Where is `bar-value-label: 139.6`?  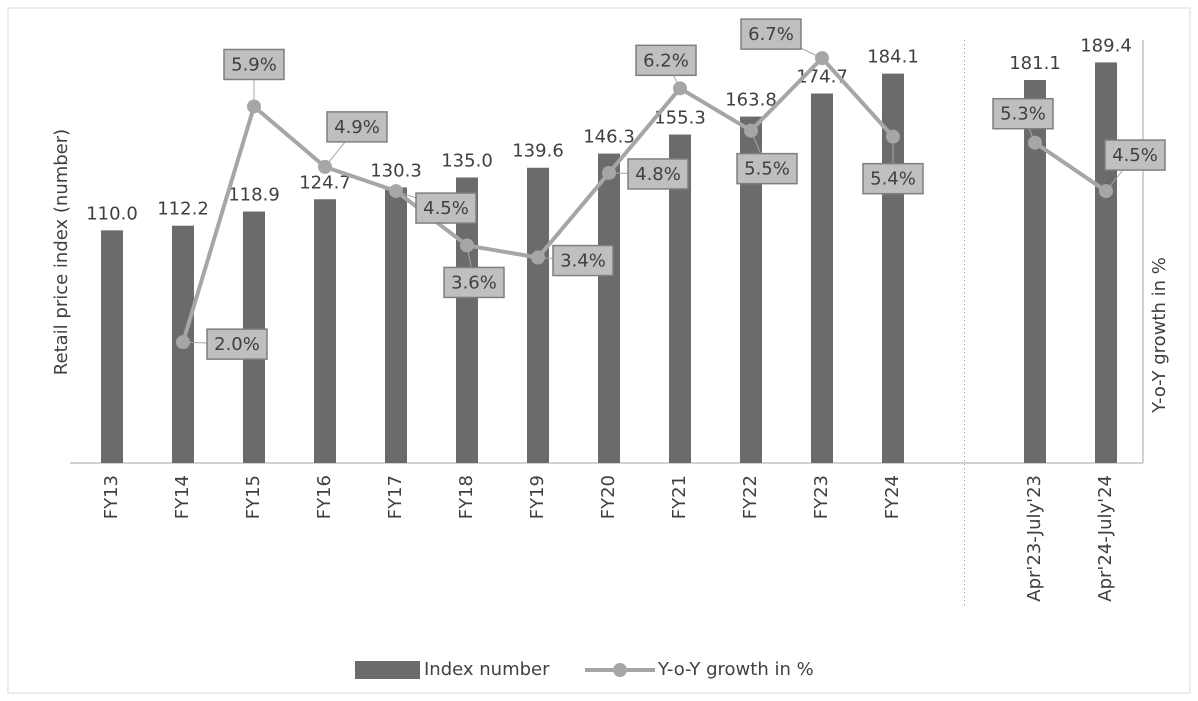
bar-value-label: 139.6 is located at coordinates (538, 151).